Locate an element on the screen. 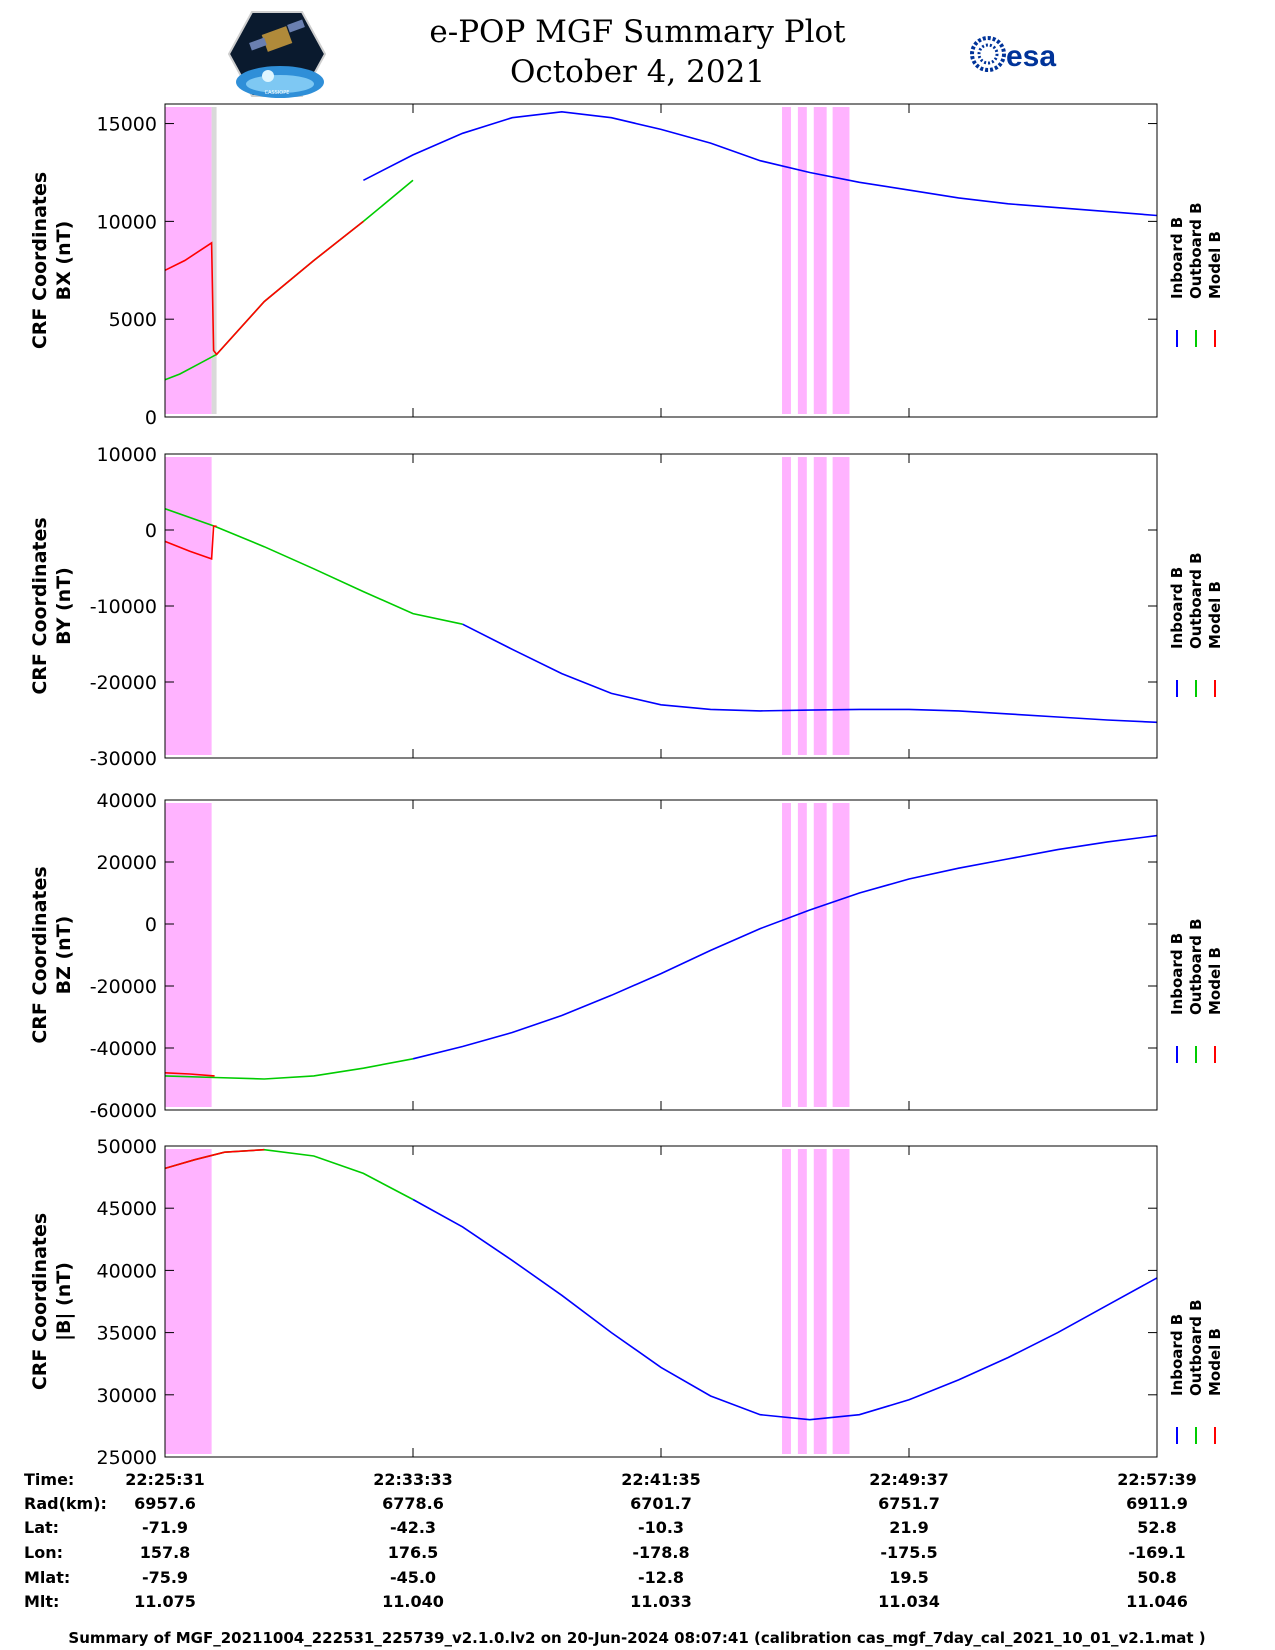  info-cell: -12.8 is located at coordinates (661, 1577).